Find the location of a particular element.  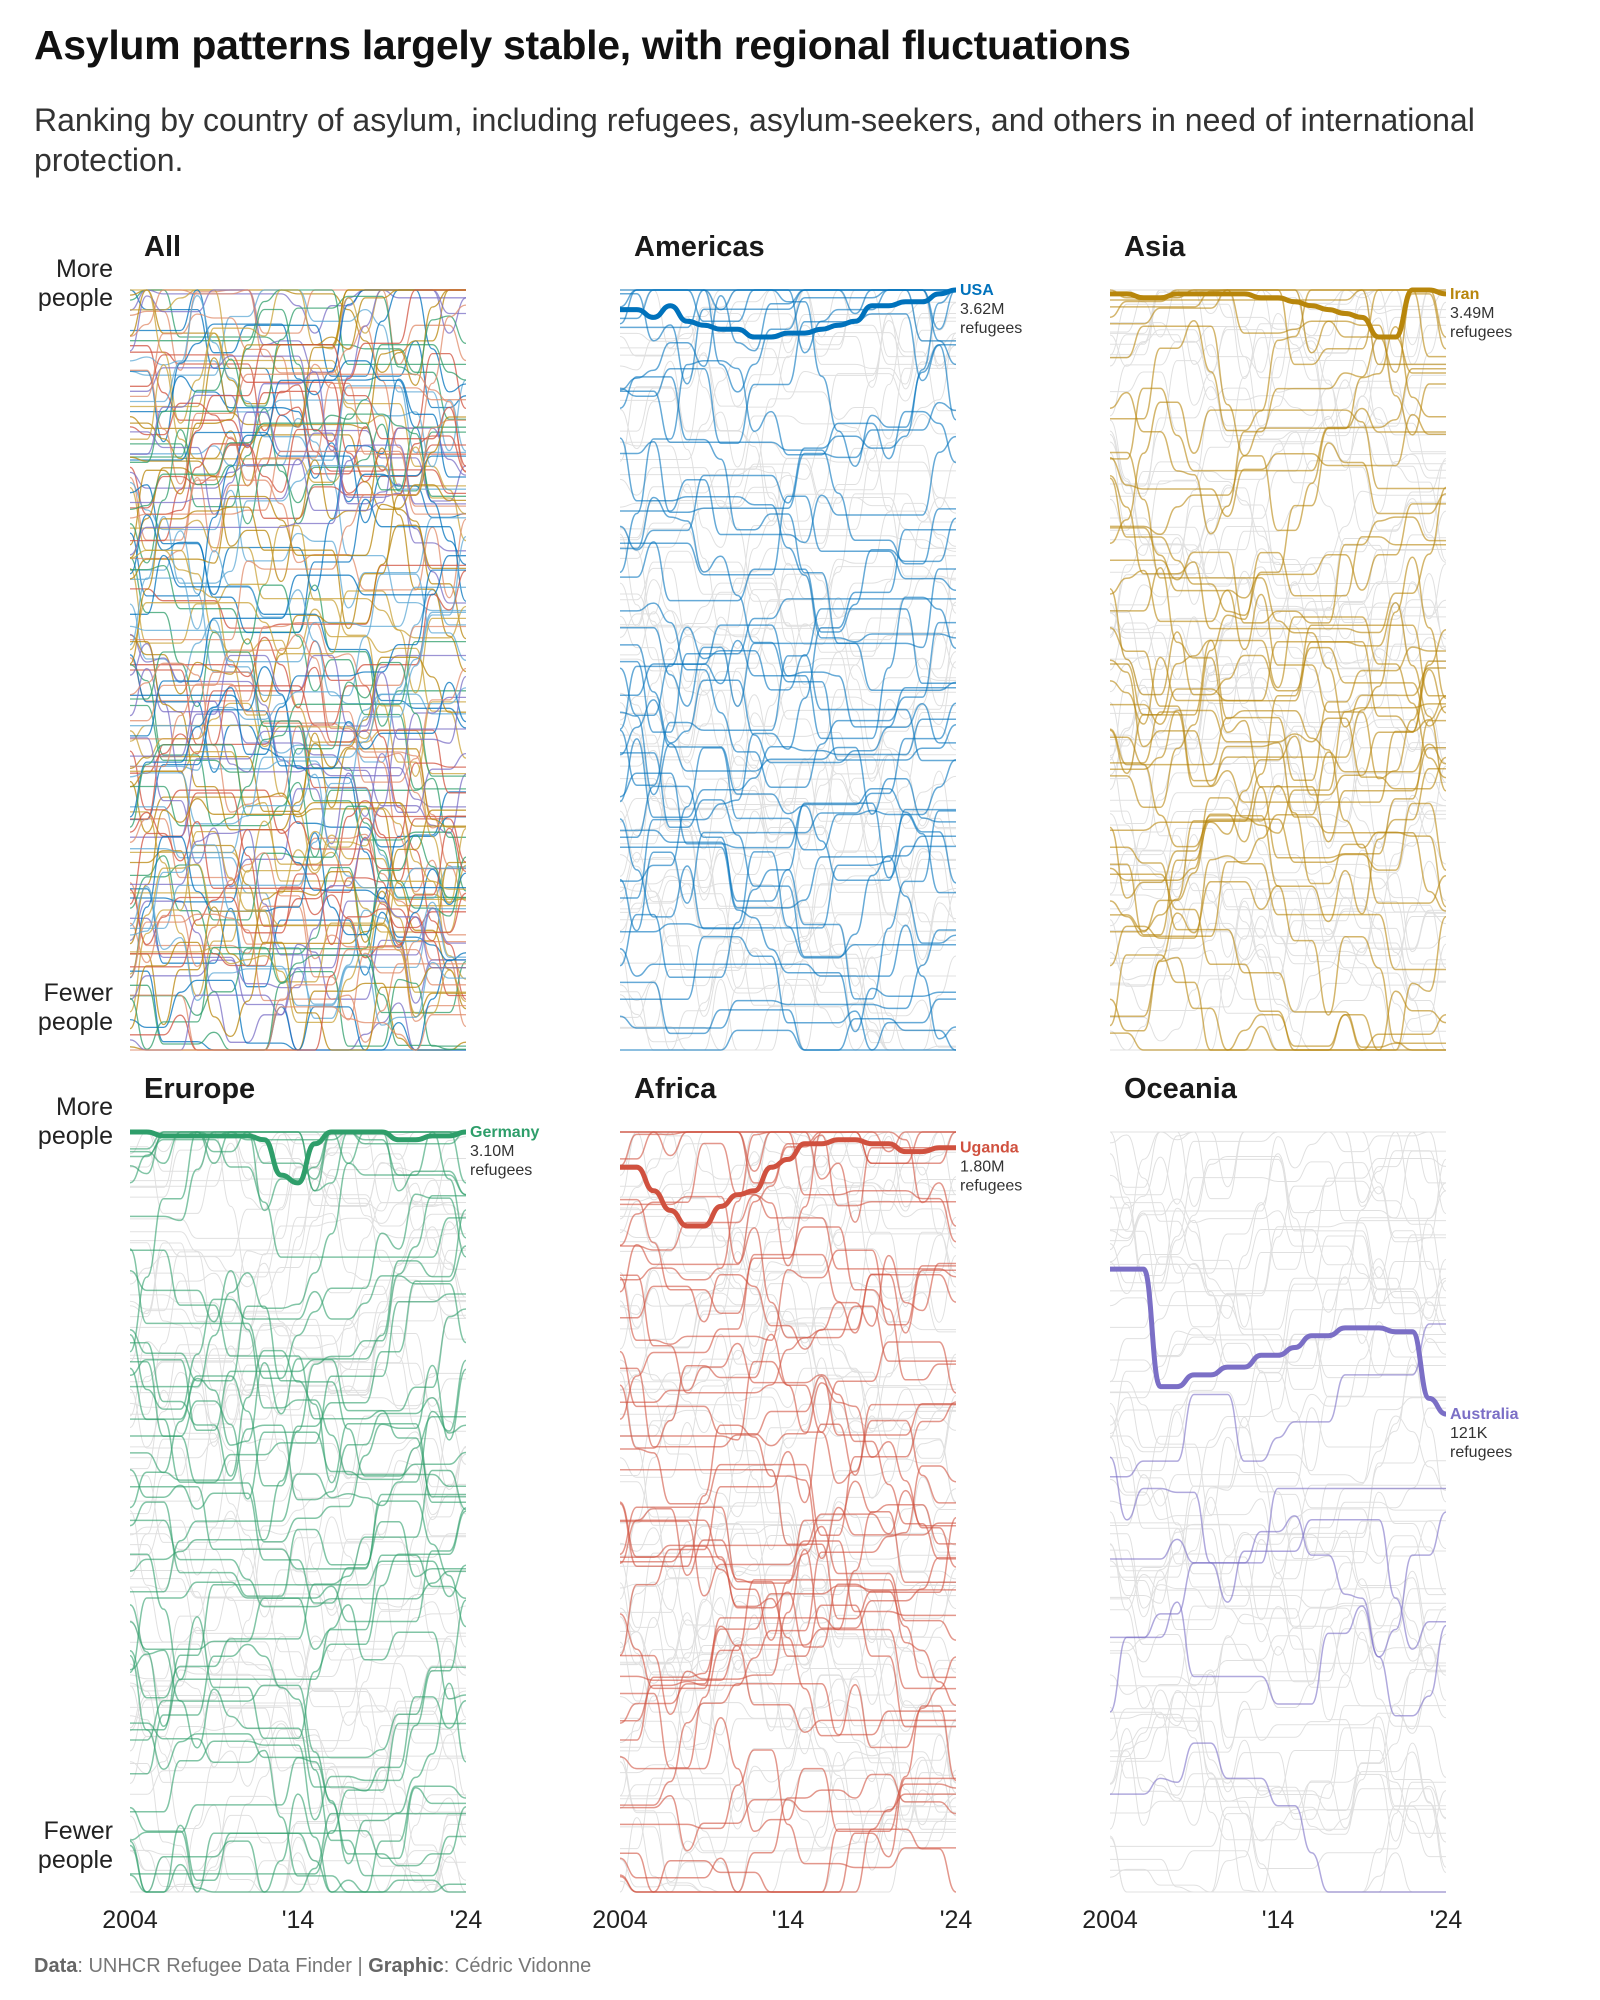

x-tick-2004-col3: 2004 is located at coordinates (1110, 1920).